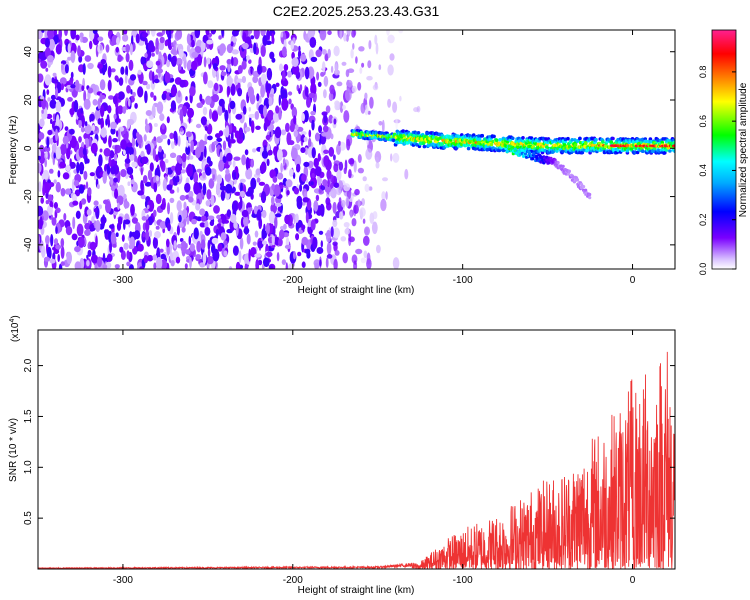 The image size is (750, 600). What do you see at coordinates (28, 148) in the screenshot?
I see `y-tick-label: 0` at bounding box center [28, 148].